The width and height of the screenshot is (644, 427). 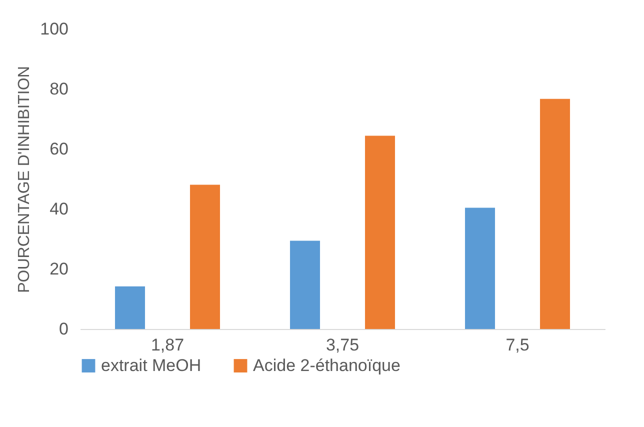 What do you see at coordinates (59, 269) in the screenshot?
I see `y-tick-label: 20` at bounding box center [59, 269].